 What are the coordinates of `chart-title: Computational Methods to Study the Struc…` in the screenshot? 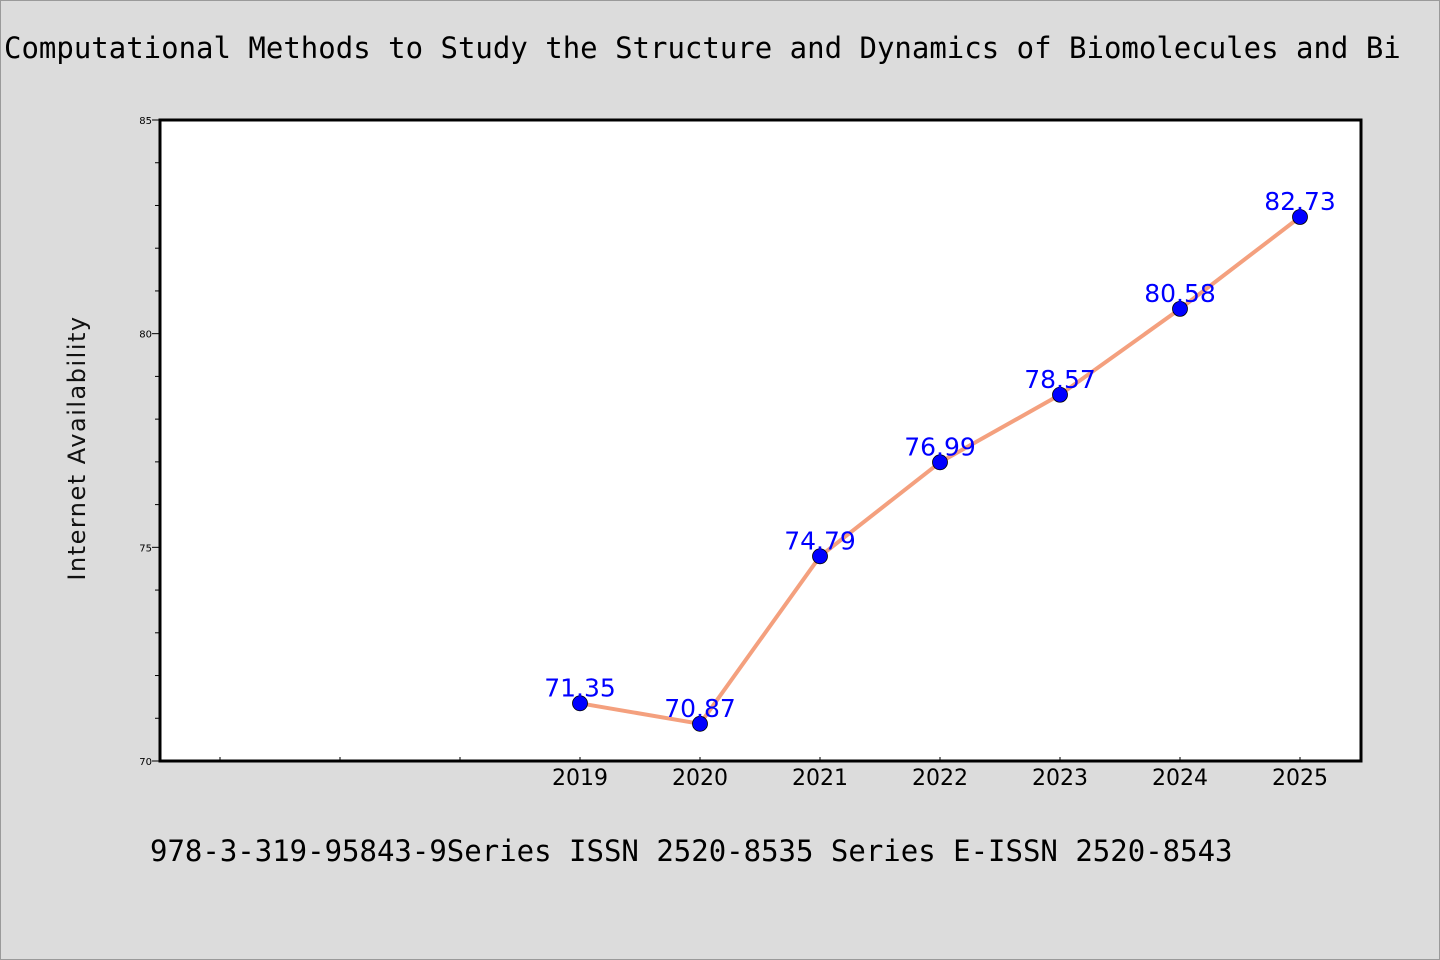 It's located at (702, 48).